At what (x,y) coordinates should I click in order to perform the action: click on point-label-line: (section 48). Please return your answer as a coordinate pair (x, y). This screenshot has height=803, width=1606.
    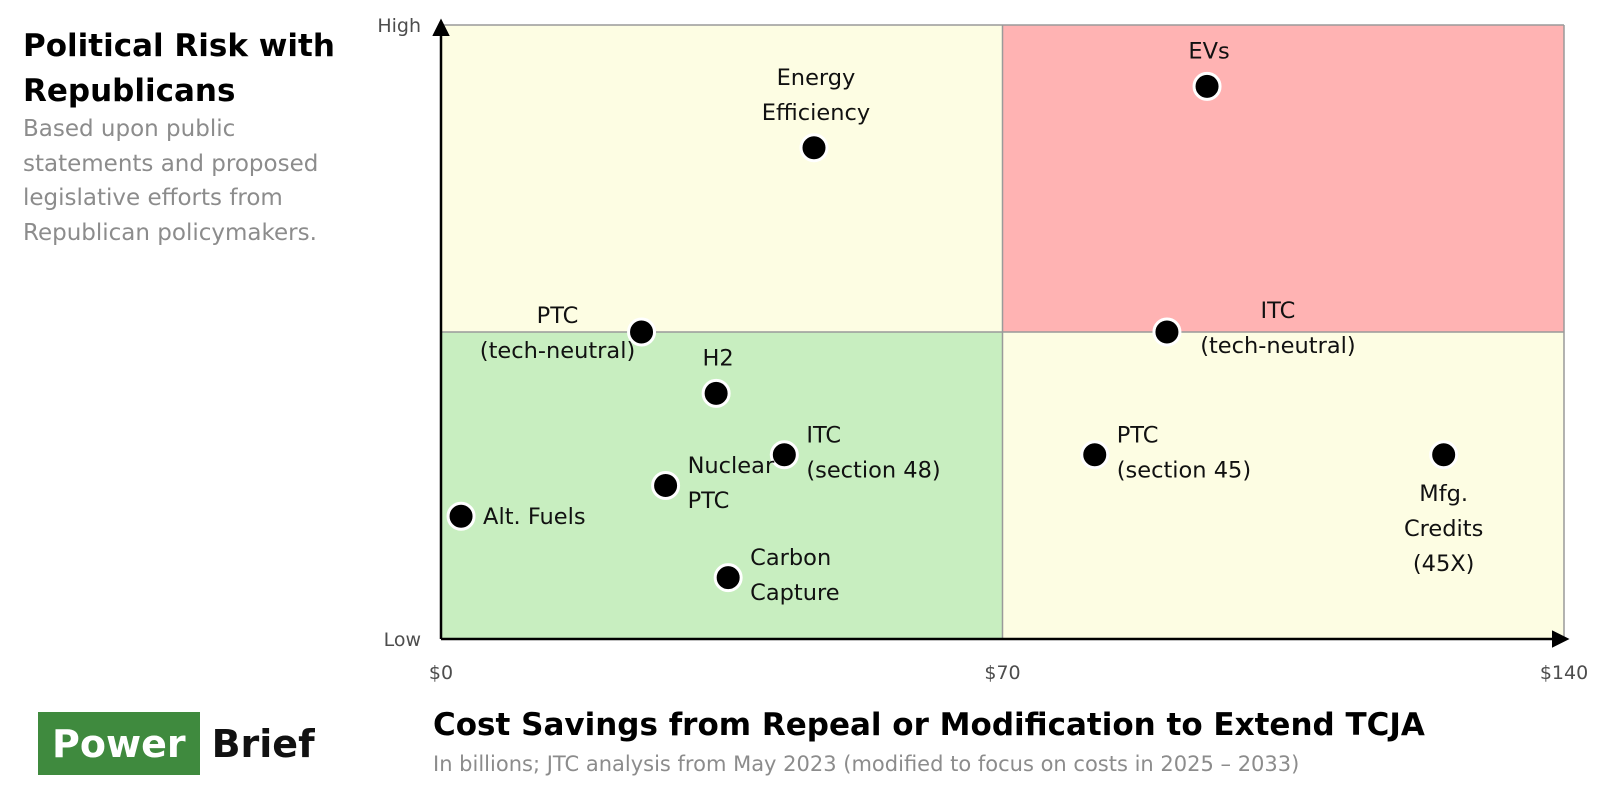
    Looking at the image, I should click on (873, 470).